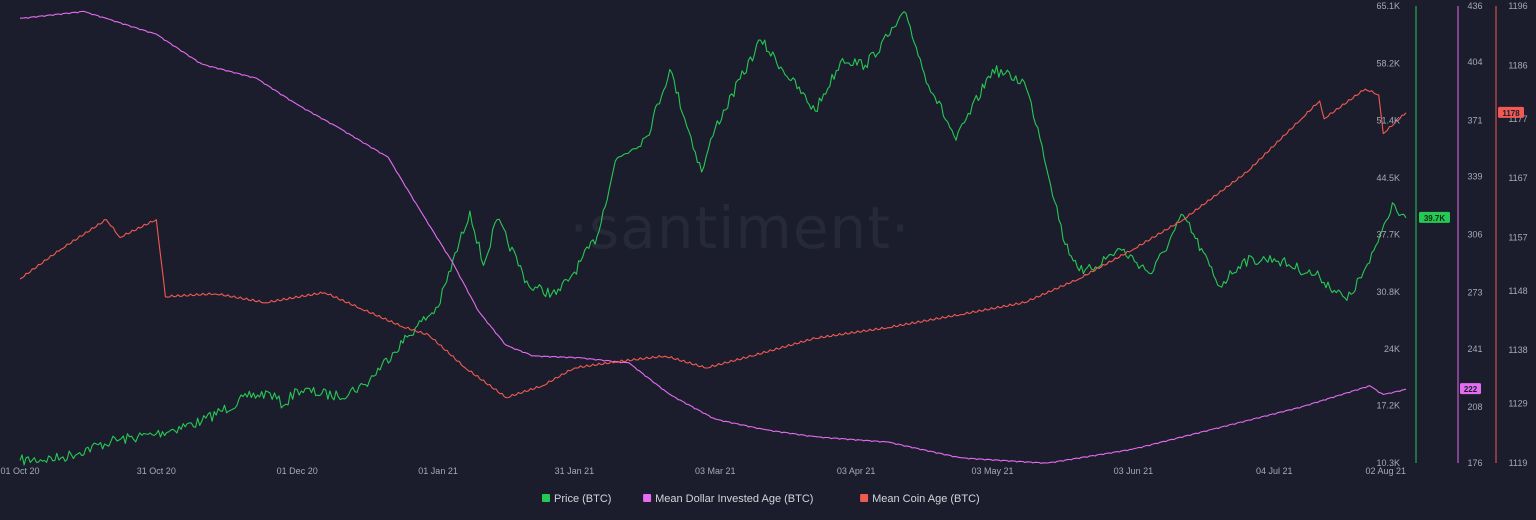 This screenshot has width=1536, height=520. I want to click on y-tick-label: 241, so click(1474, 349).